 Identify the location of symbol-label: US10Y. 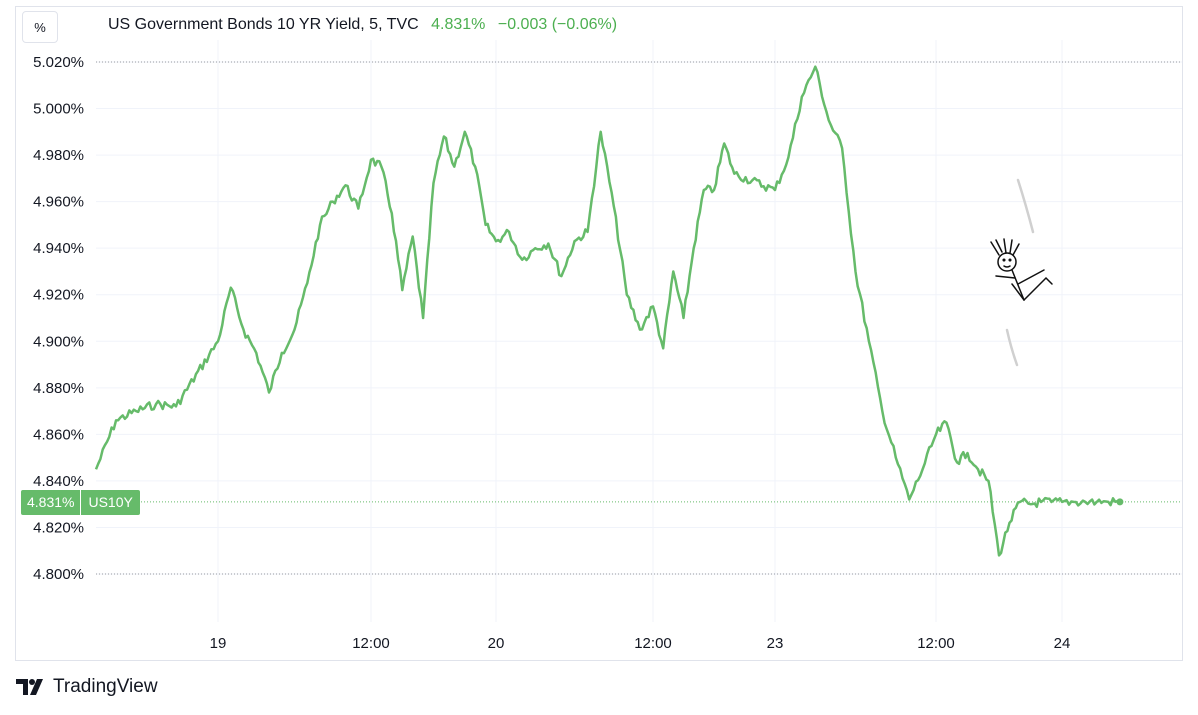
(110, 502).